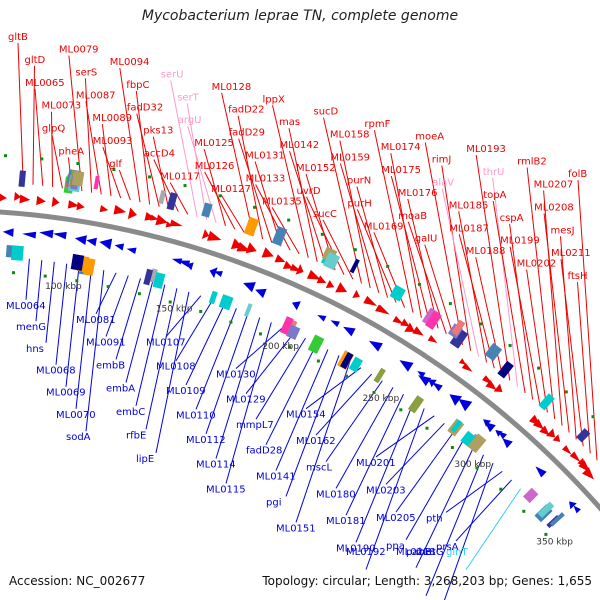  Describe the element at coordinates (289, 122) in the screenshot. I see `gene-label: mas` at that location.